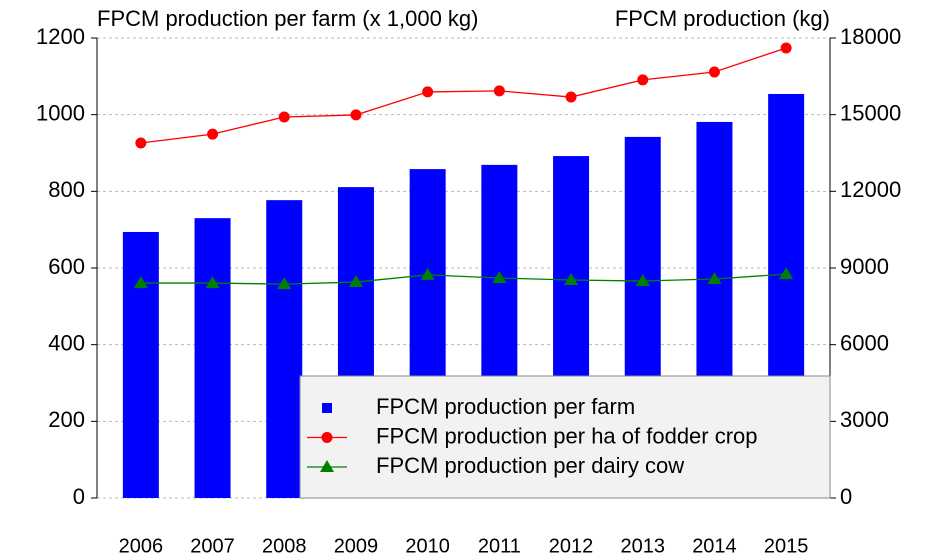 The width and height of the screenshot is (938, 560). What do you see at coordinates (79, 496) in the screenshot?
I see `y-tick-label: 0` at bounding box center [79, 496].